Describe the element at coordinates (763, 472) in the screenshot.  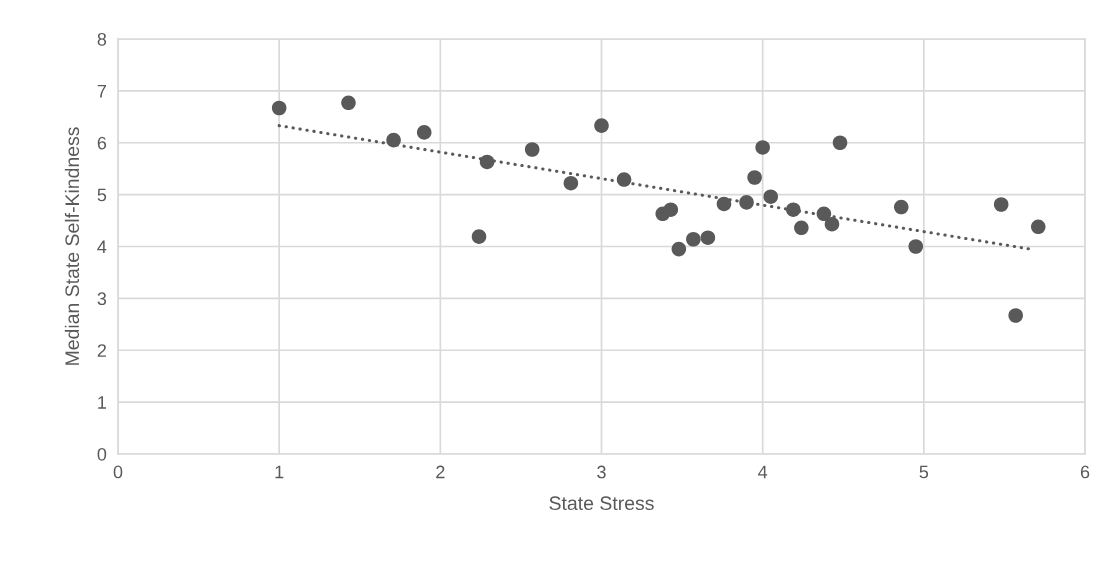
I see `x-tick-label: 4` at that location.